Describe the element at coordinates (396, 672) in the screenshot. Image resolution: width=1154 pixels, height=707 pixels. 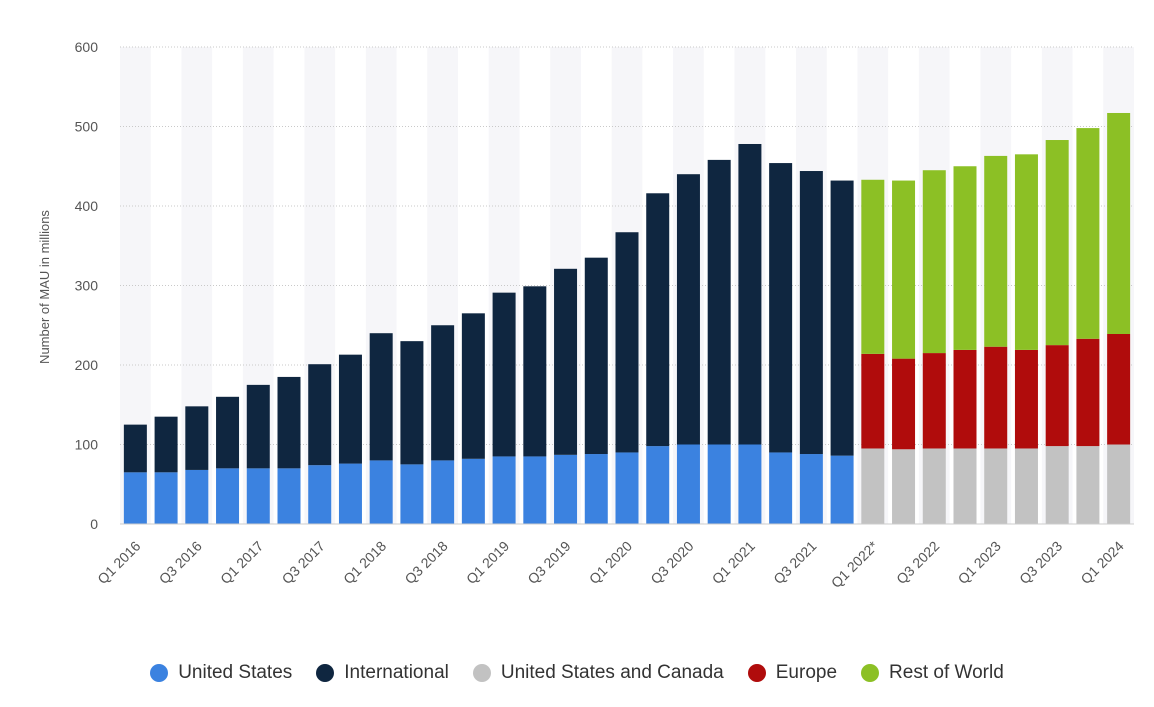
I see `legend-label: International` at that location.